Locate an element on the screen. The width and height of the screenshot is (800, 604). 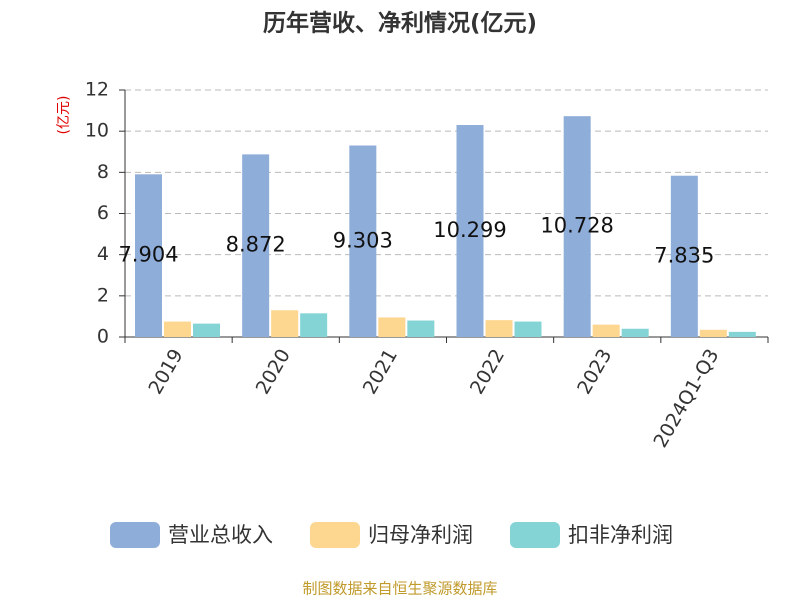
y-tick-label: 0 is located at coordinates (103, 337).